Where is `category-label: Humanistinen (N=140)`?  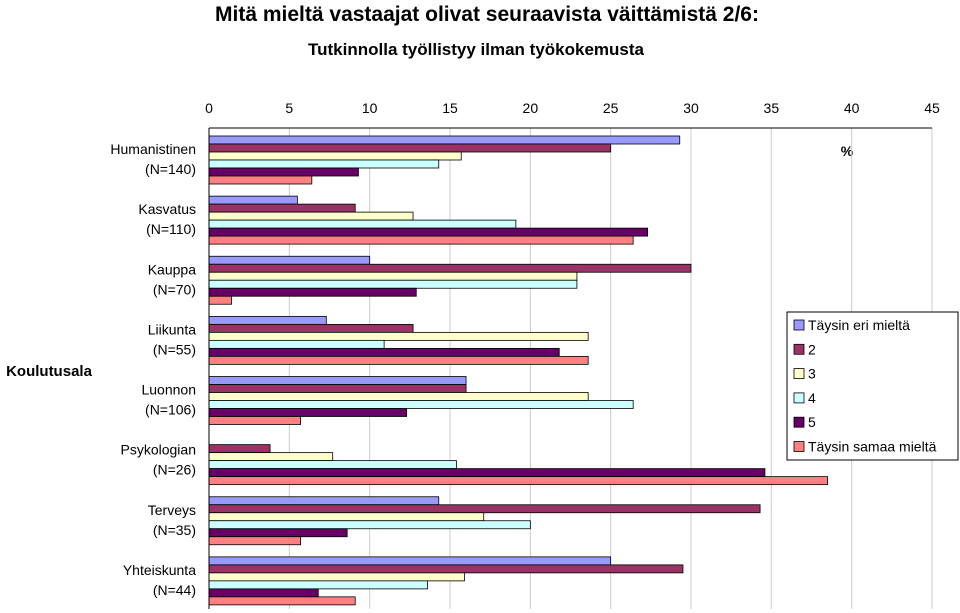 category-label: Humanistinen (N=140) is located at coordinates (153, 159).